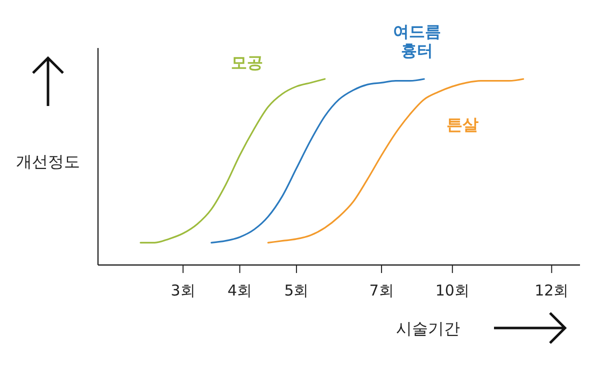 The image size is (600, 377). Describe the element at coordinates (381, 291) in the screenshot. I see `x-tick-label: 7회` at that location.